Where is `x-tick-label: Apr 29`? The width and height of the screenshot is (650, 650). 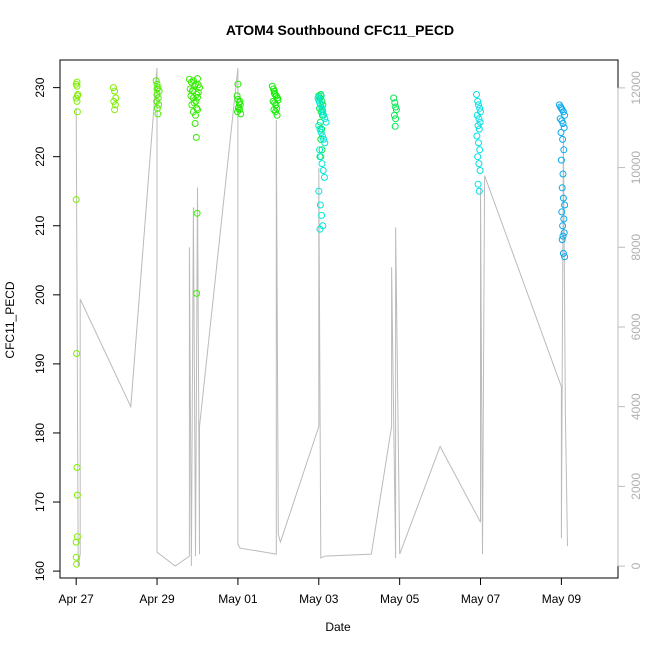
x-tick-label: Apr 29 is located at coordinates (157, 599).